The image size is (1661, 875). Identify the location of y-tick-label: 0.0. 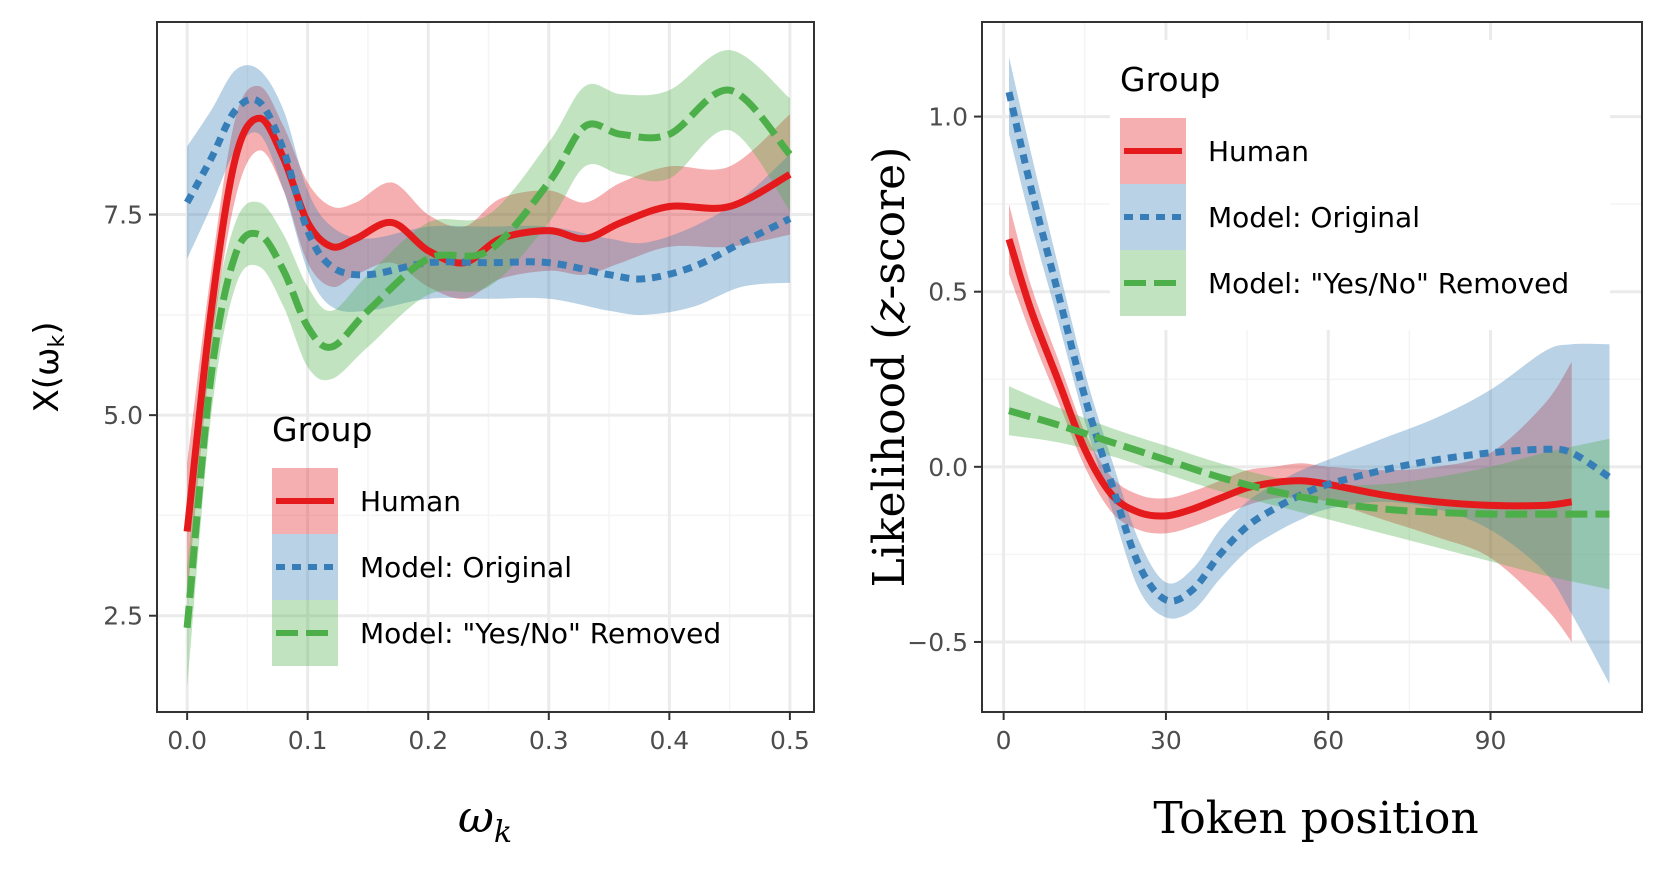
(948, 467).